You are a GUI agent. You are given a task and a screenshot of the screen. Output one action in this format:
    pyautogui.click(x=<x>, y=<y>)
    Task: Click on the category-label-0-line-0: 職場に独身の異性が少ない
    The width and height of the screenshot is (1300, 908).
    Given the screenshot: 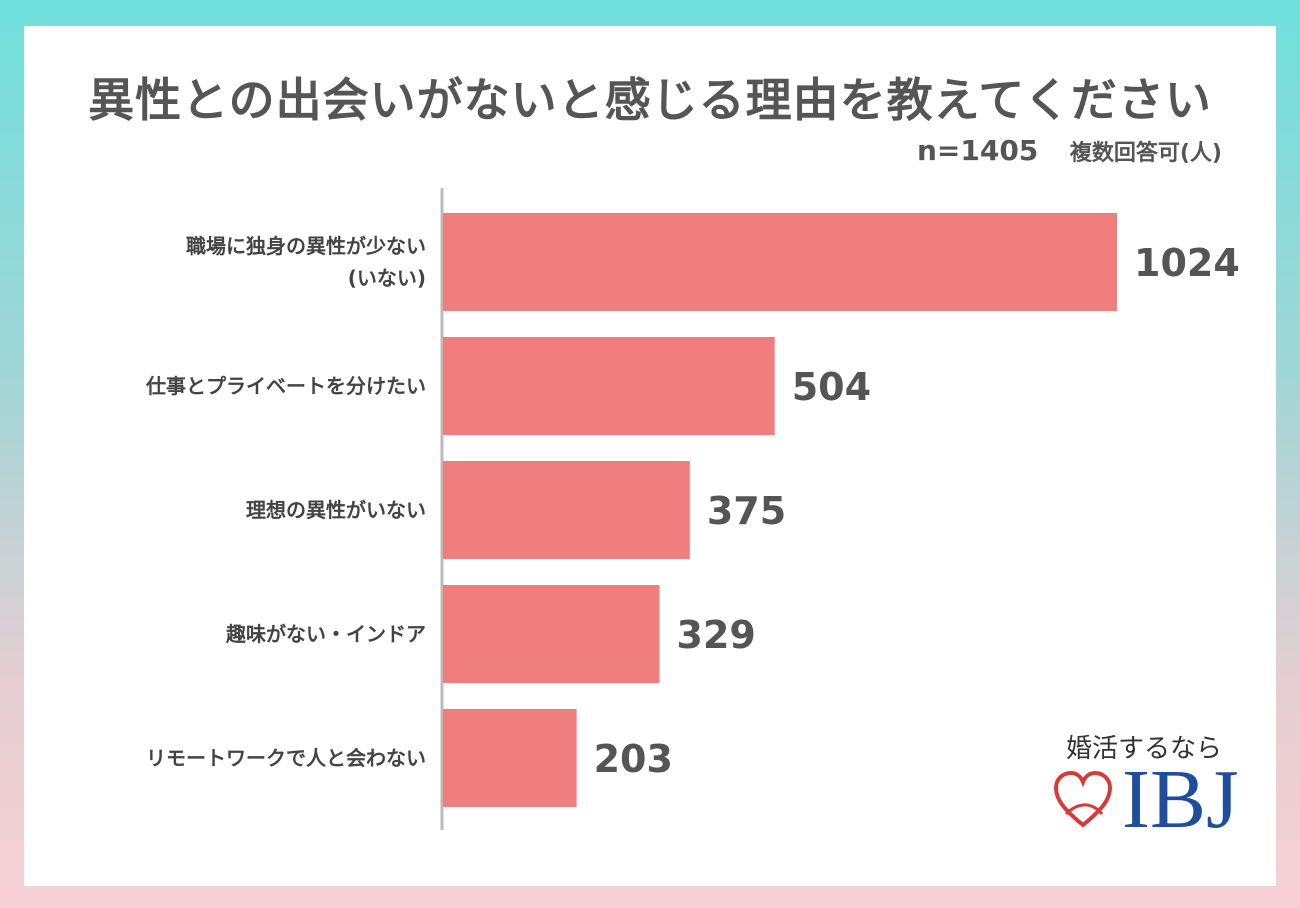 What is the action you would take?
    pyautogui.click(x=306, y=246)
    